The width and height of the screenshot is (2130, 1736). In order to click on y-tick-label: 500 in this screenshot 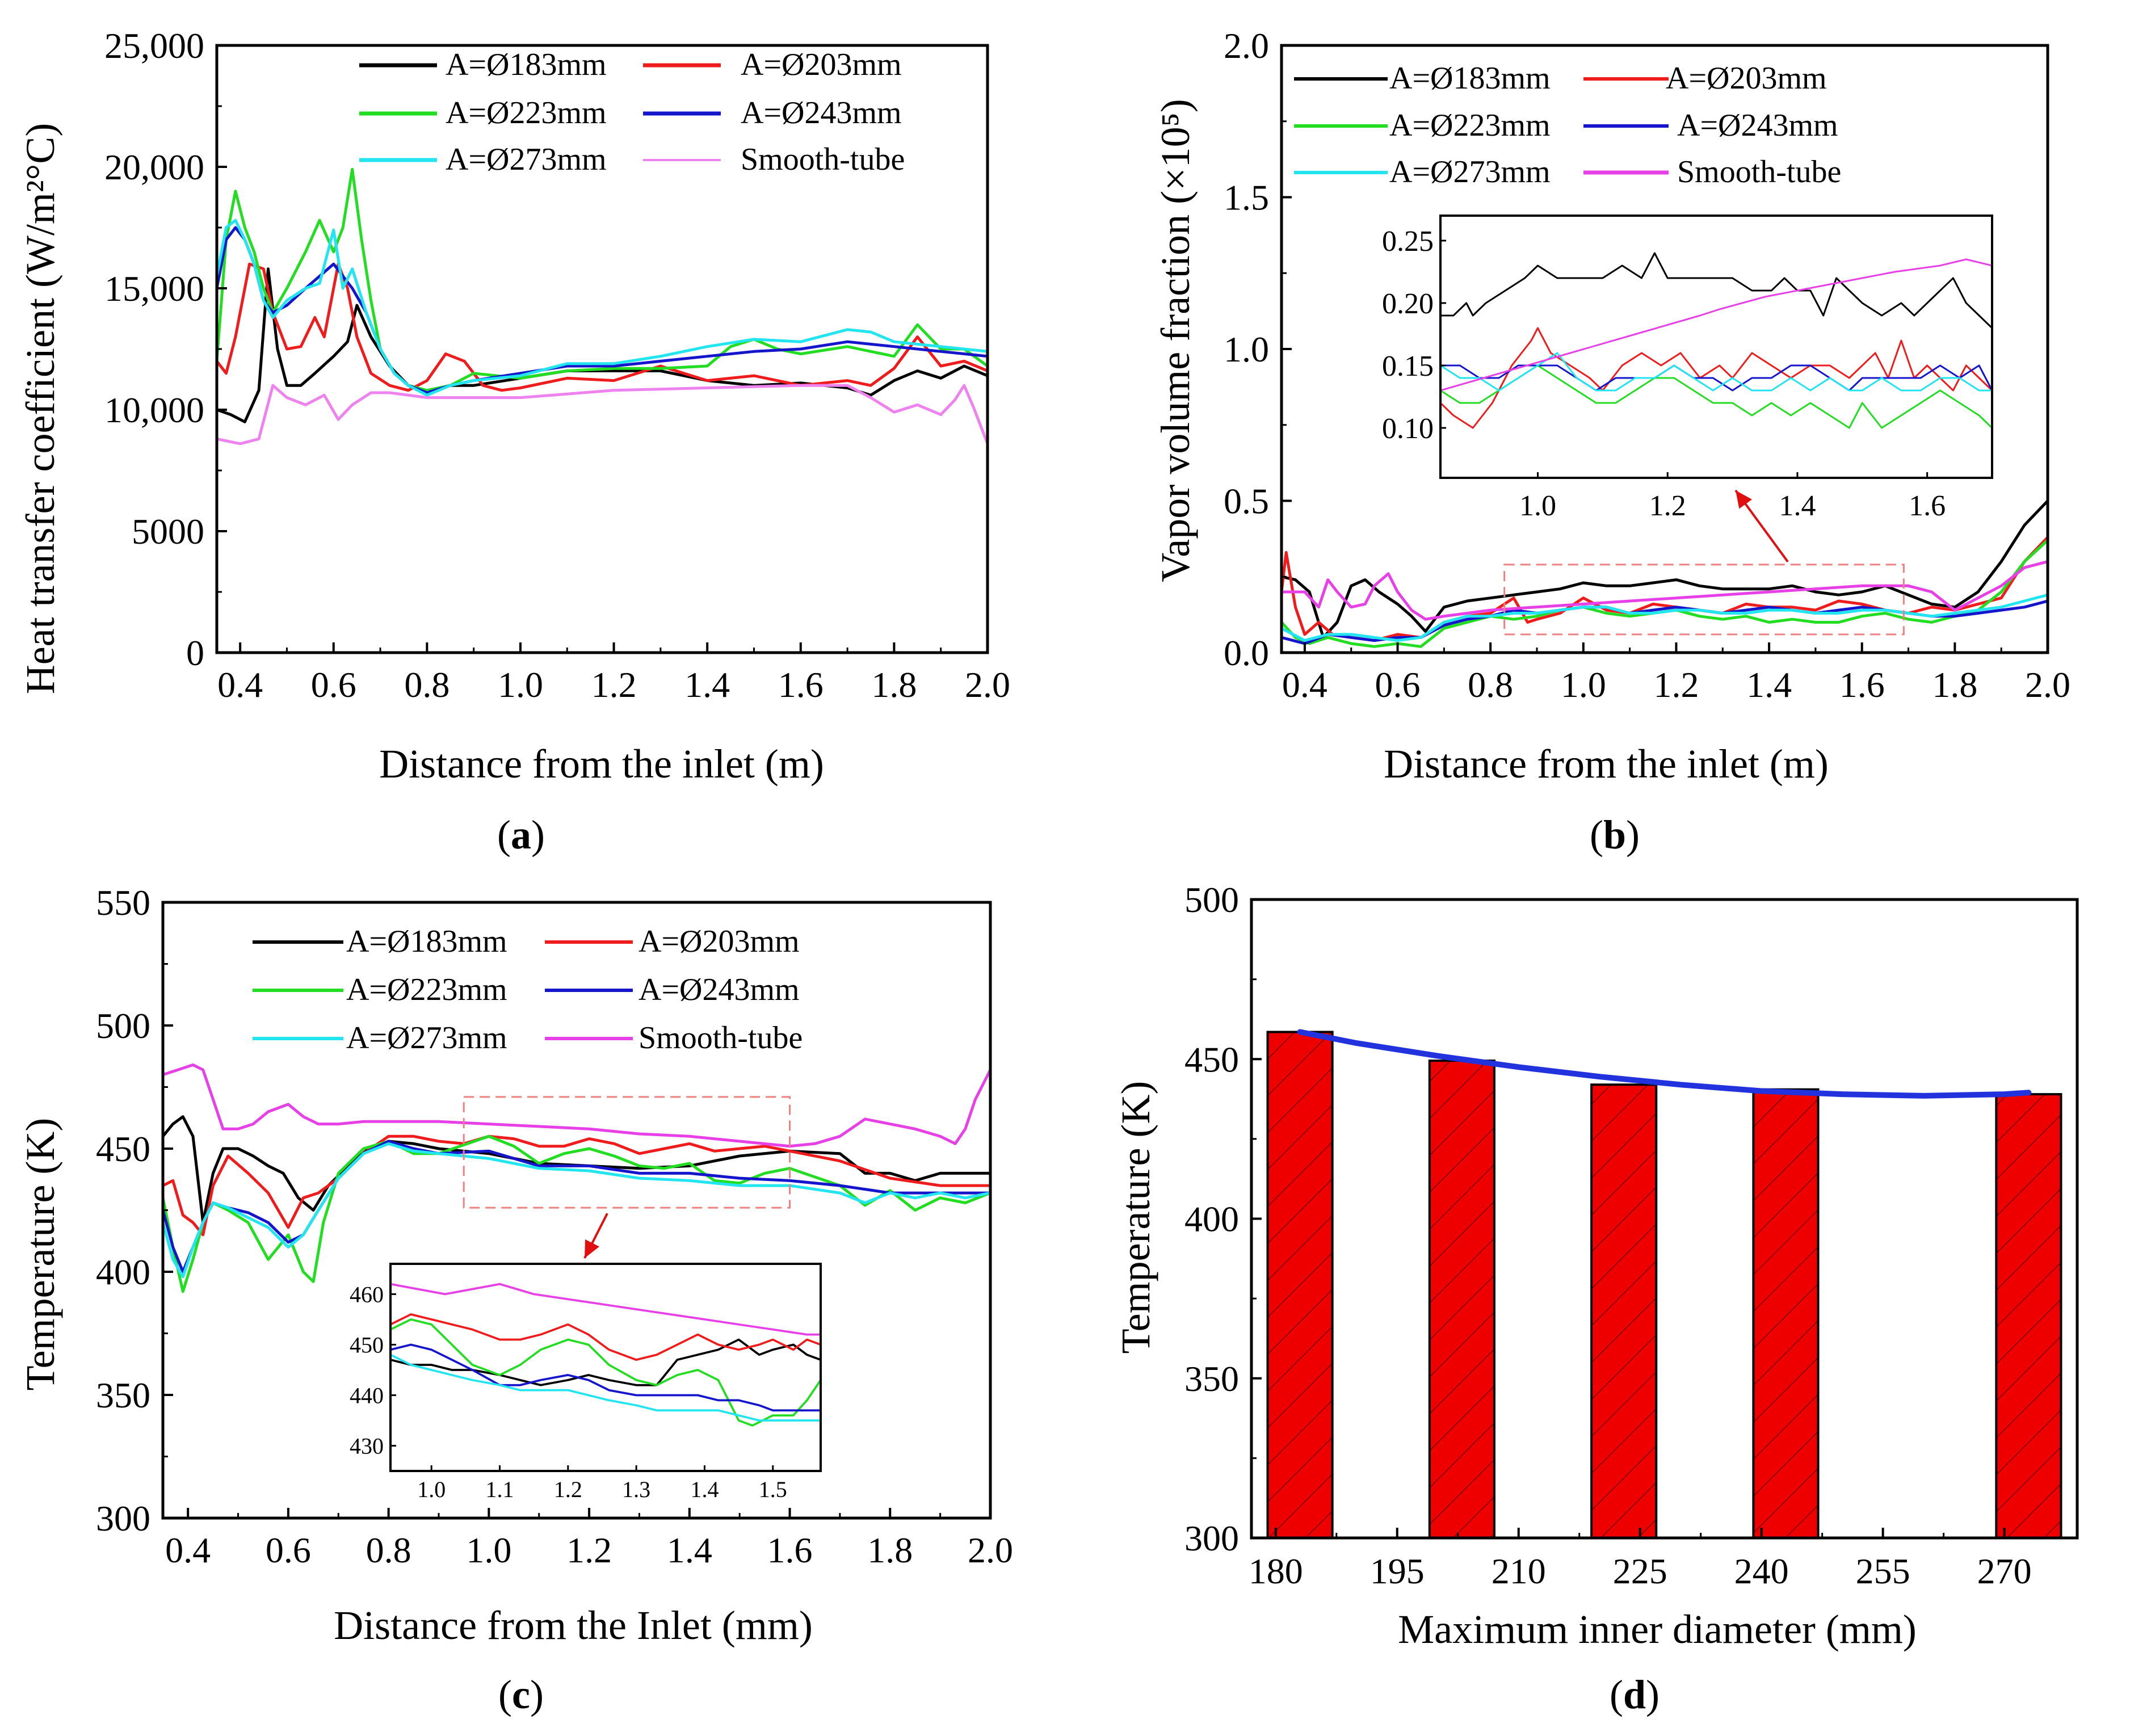, I will do `click(123, 1026)`.